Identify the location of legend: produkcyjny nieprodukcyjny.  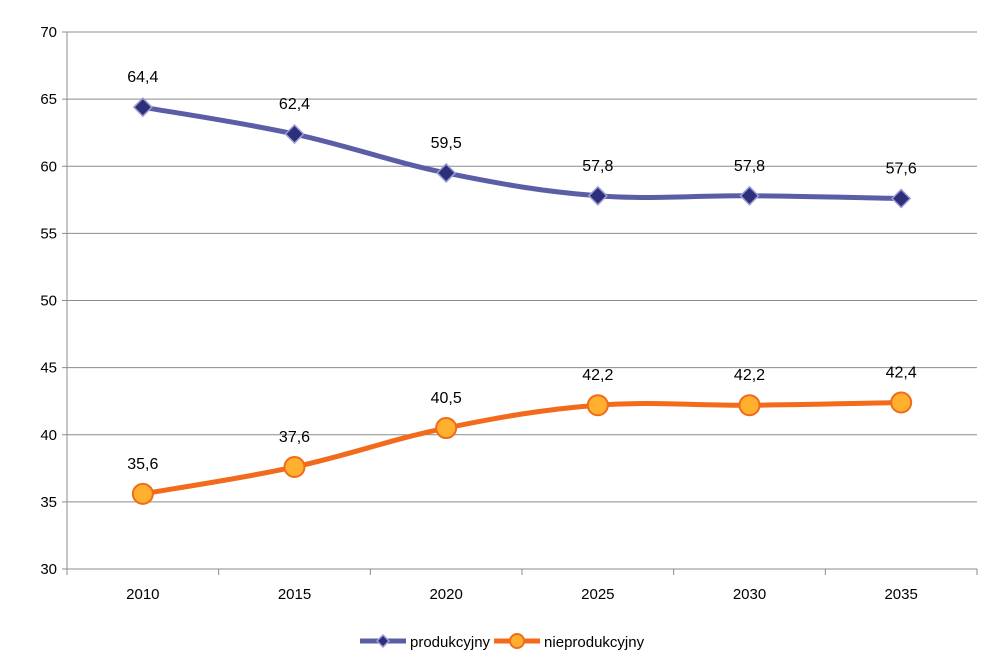
(502, 642).